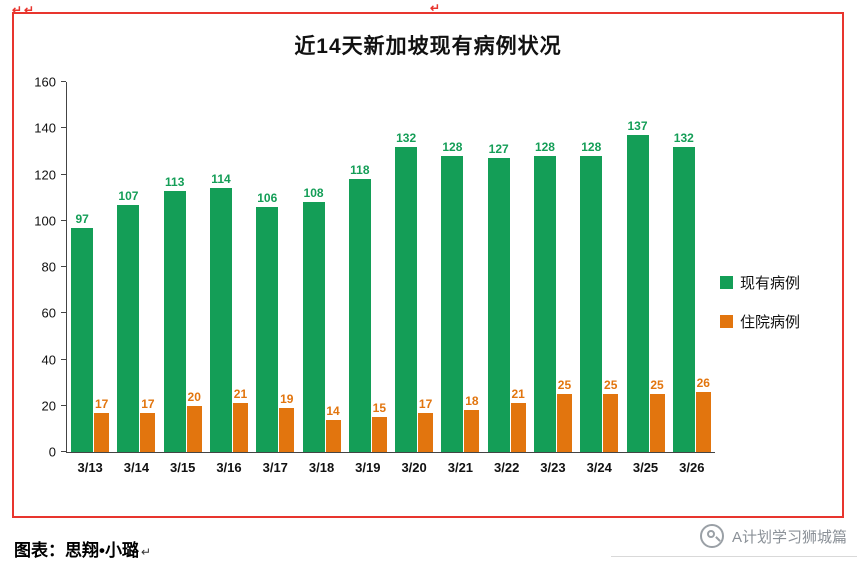 This screenshot has width=857, height=576. Describe the element at coordinates (692, 467) in the screenshot. I see `x-tick-label: 3/26` at that location.